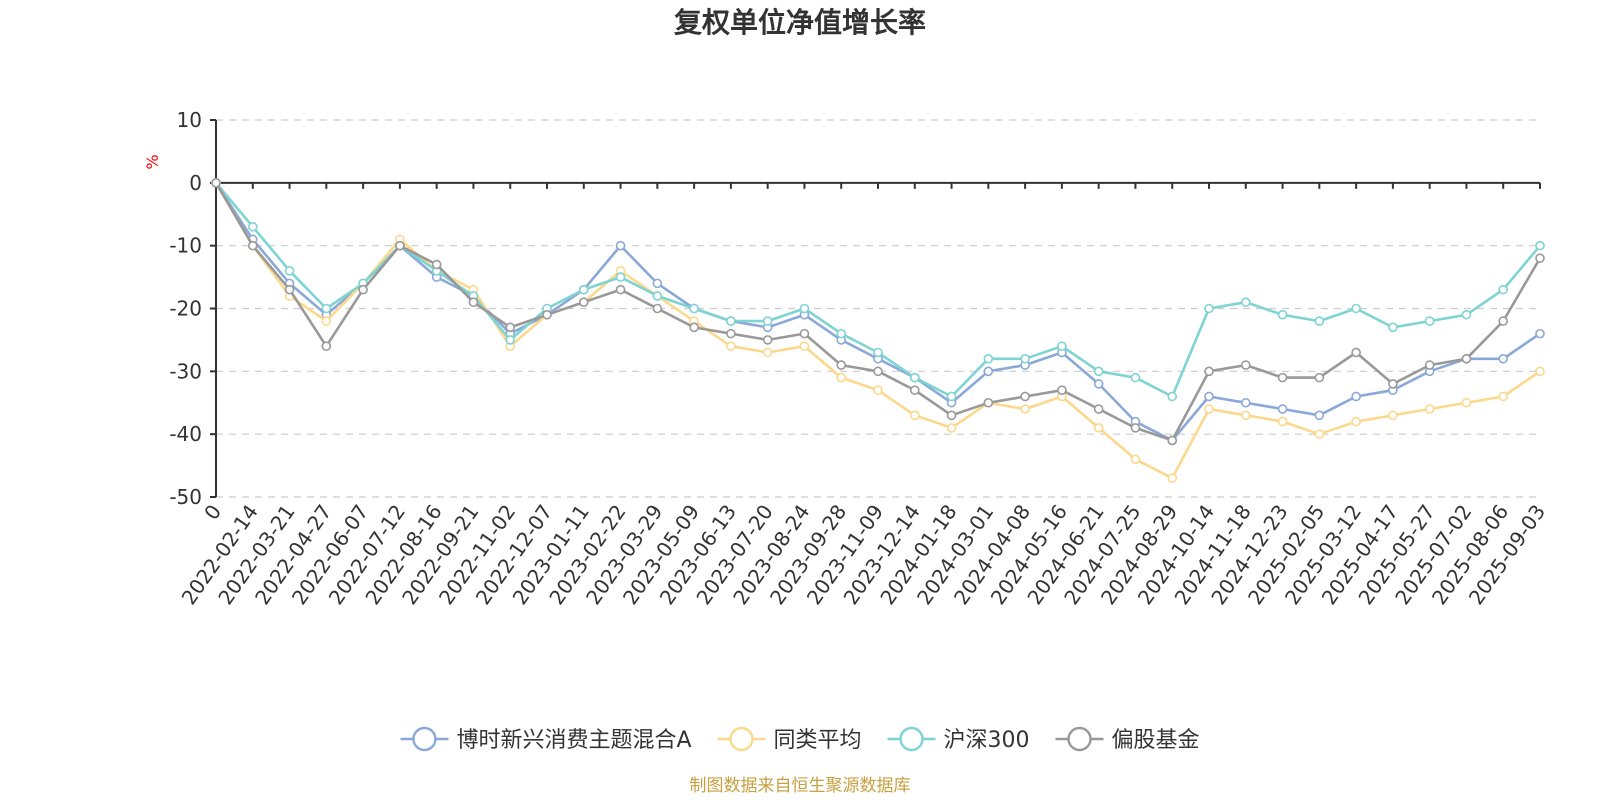 The width and height of the screenshot is (1600, 800). What do you see at coordinates (185, 371) in the screenshot?
I see `y-tick-label: -30` at bounding box center [185, 371].